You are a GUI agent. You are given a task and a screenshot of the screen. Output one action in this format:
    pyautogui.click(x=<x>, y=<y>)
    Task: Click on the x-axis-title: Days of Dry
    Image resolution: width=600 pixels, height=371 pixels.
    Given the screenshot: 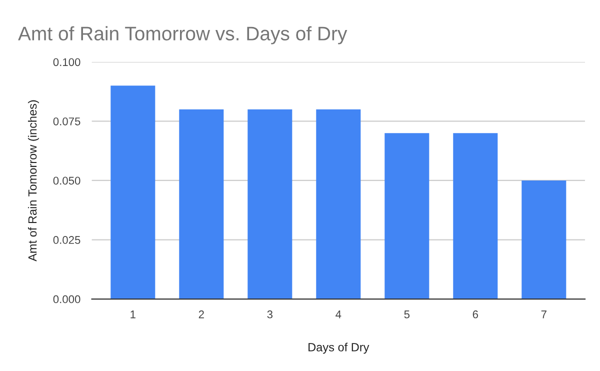 What is the action you would take?
    pyautogui.click(x=339, y=348)
    